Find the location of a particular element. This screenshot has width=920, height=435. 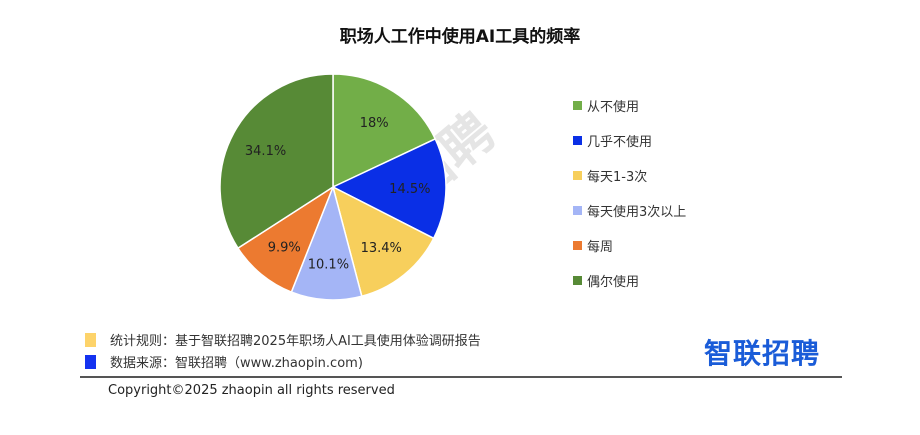

legend-label: 每天使用3次以上 is located at coordinates (637, 212).